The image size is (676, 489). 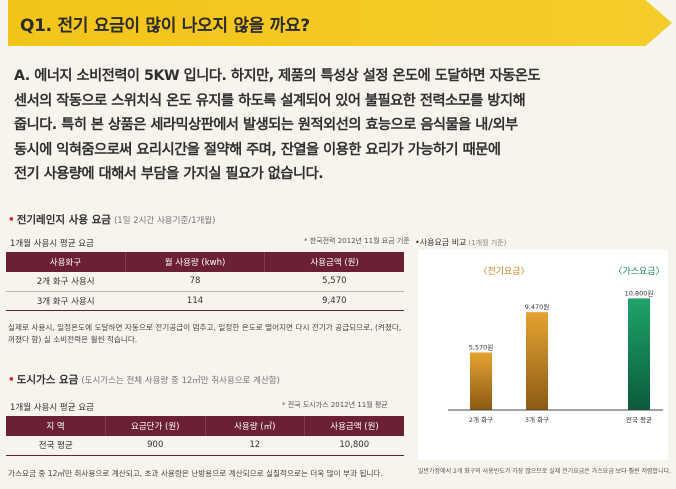 I want to click on table-cell: 900, so click(x=155, y=446).